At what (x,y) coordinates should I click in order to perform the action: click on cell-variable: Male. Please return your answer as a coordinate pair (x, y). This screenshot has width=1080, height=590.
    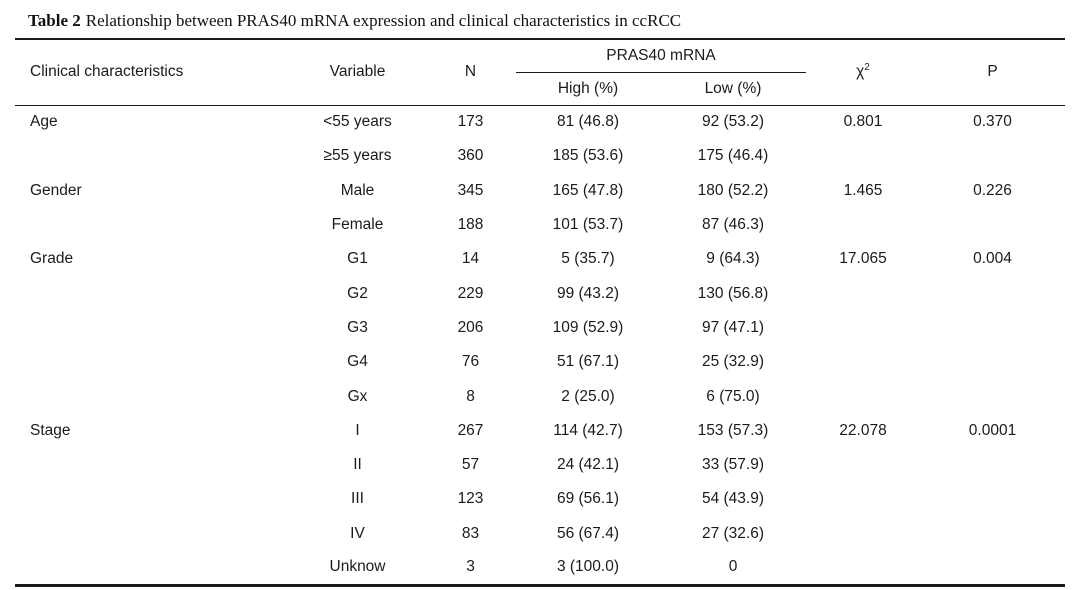
    Looking at the image, I should click on (357, 190).